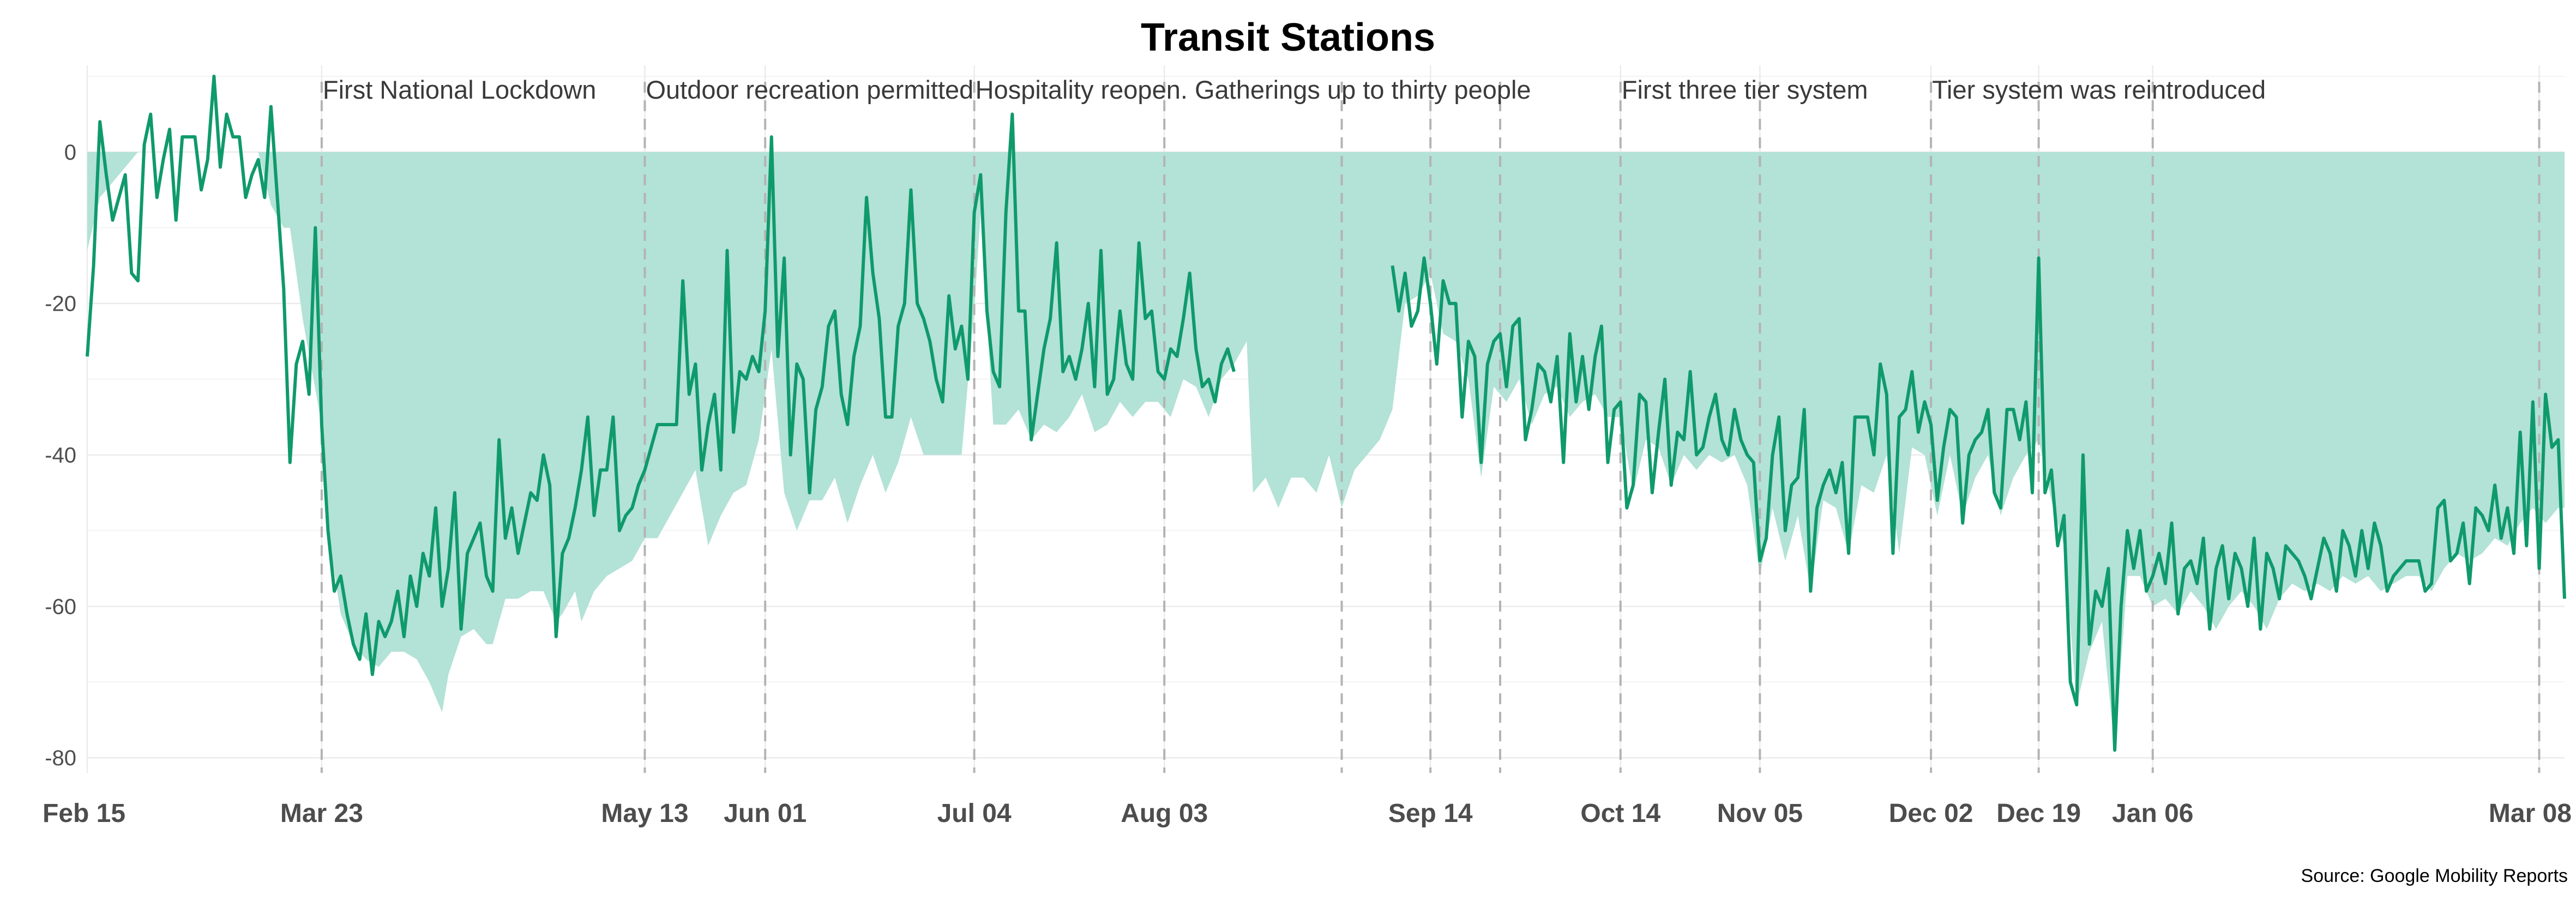  Describe the element at coordinates (84, 814) in the screenshot. I see `x-tick-label: Feb 15` at that location.